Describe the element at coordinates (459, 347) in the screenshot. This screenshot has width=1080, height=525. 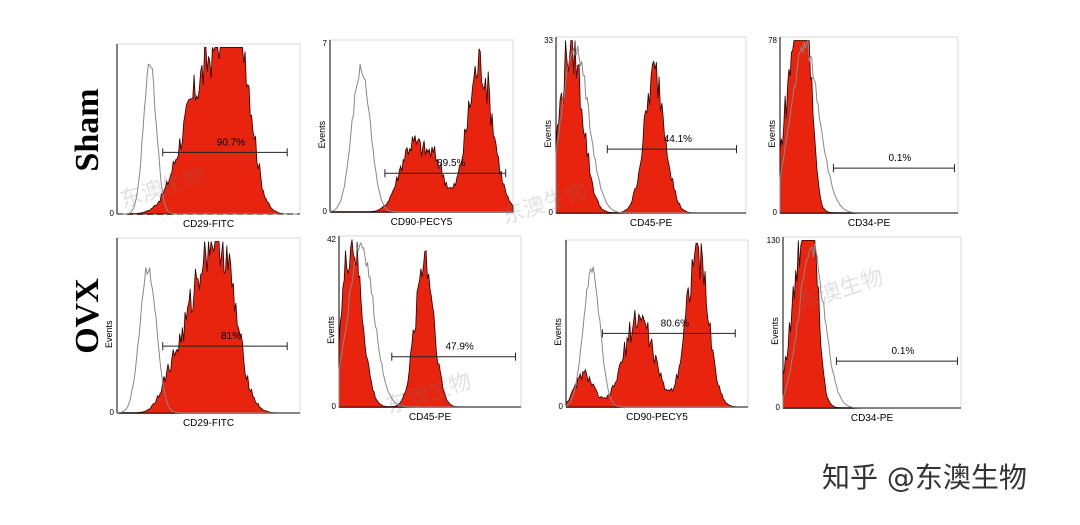
I see `gate-percentage-label: 47.9%` at that location.